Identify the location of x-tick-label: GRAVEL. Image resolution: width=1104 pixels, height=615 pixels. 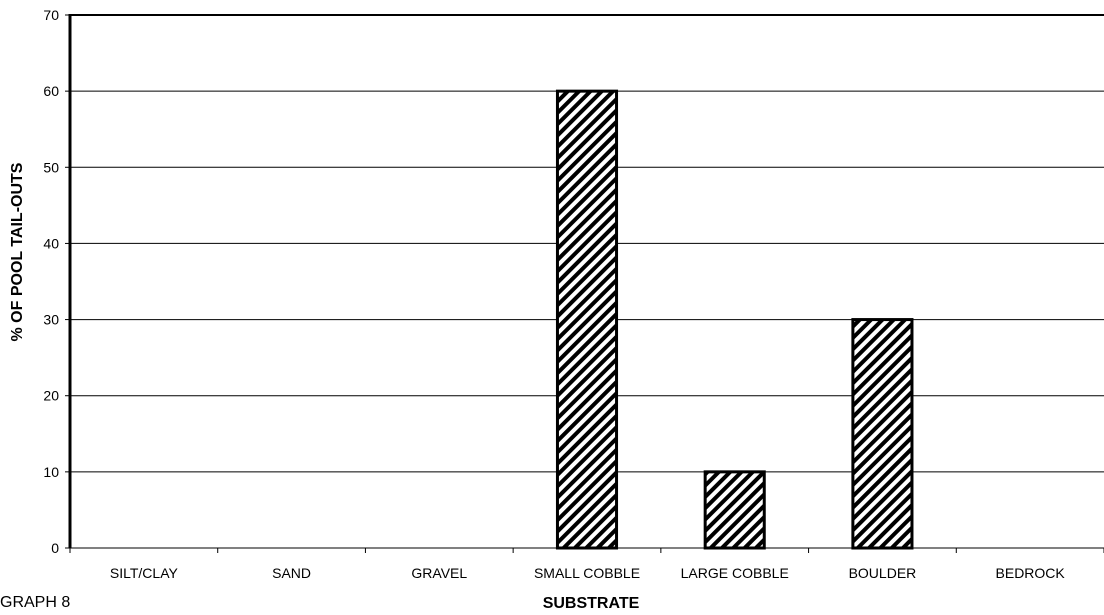
(439, 573).